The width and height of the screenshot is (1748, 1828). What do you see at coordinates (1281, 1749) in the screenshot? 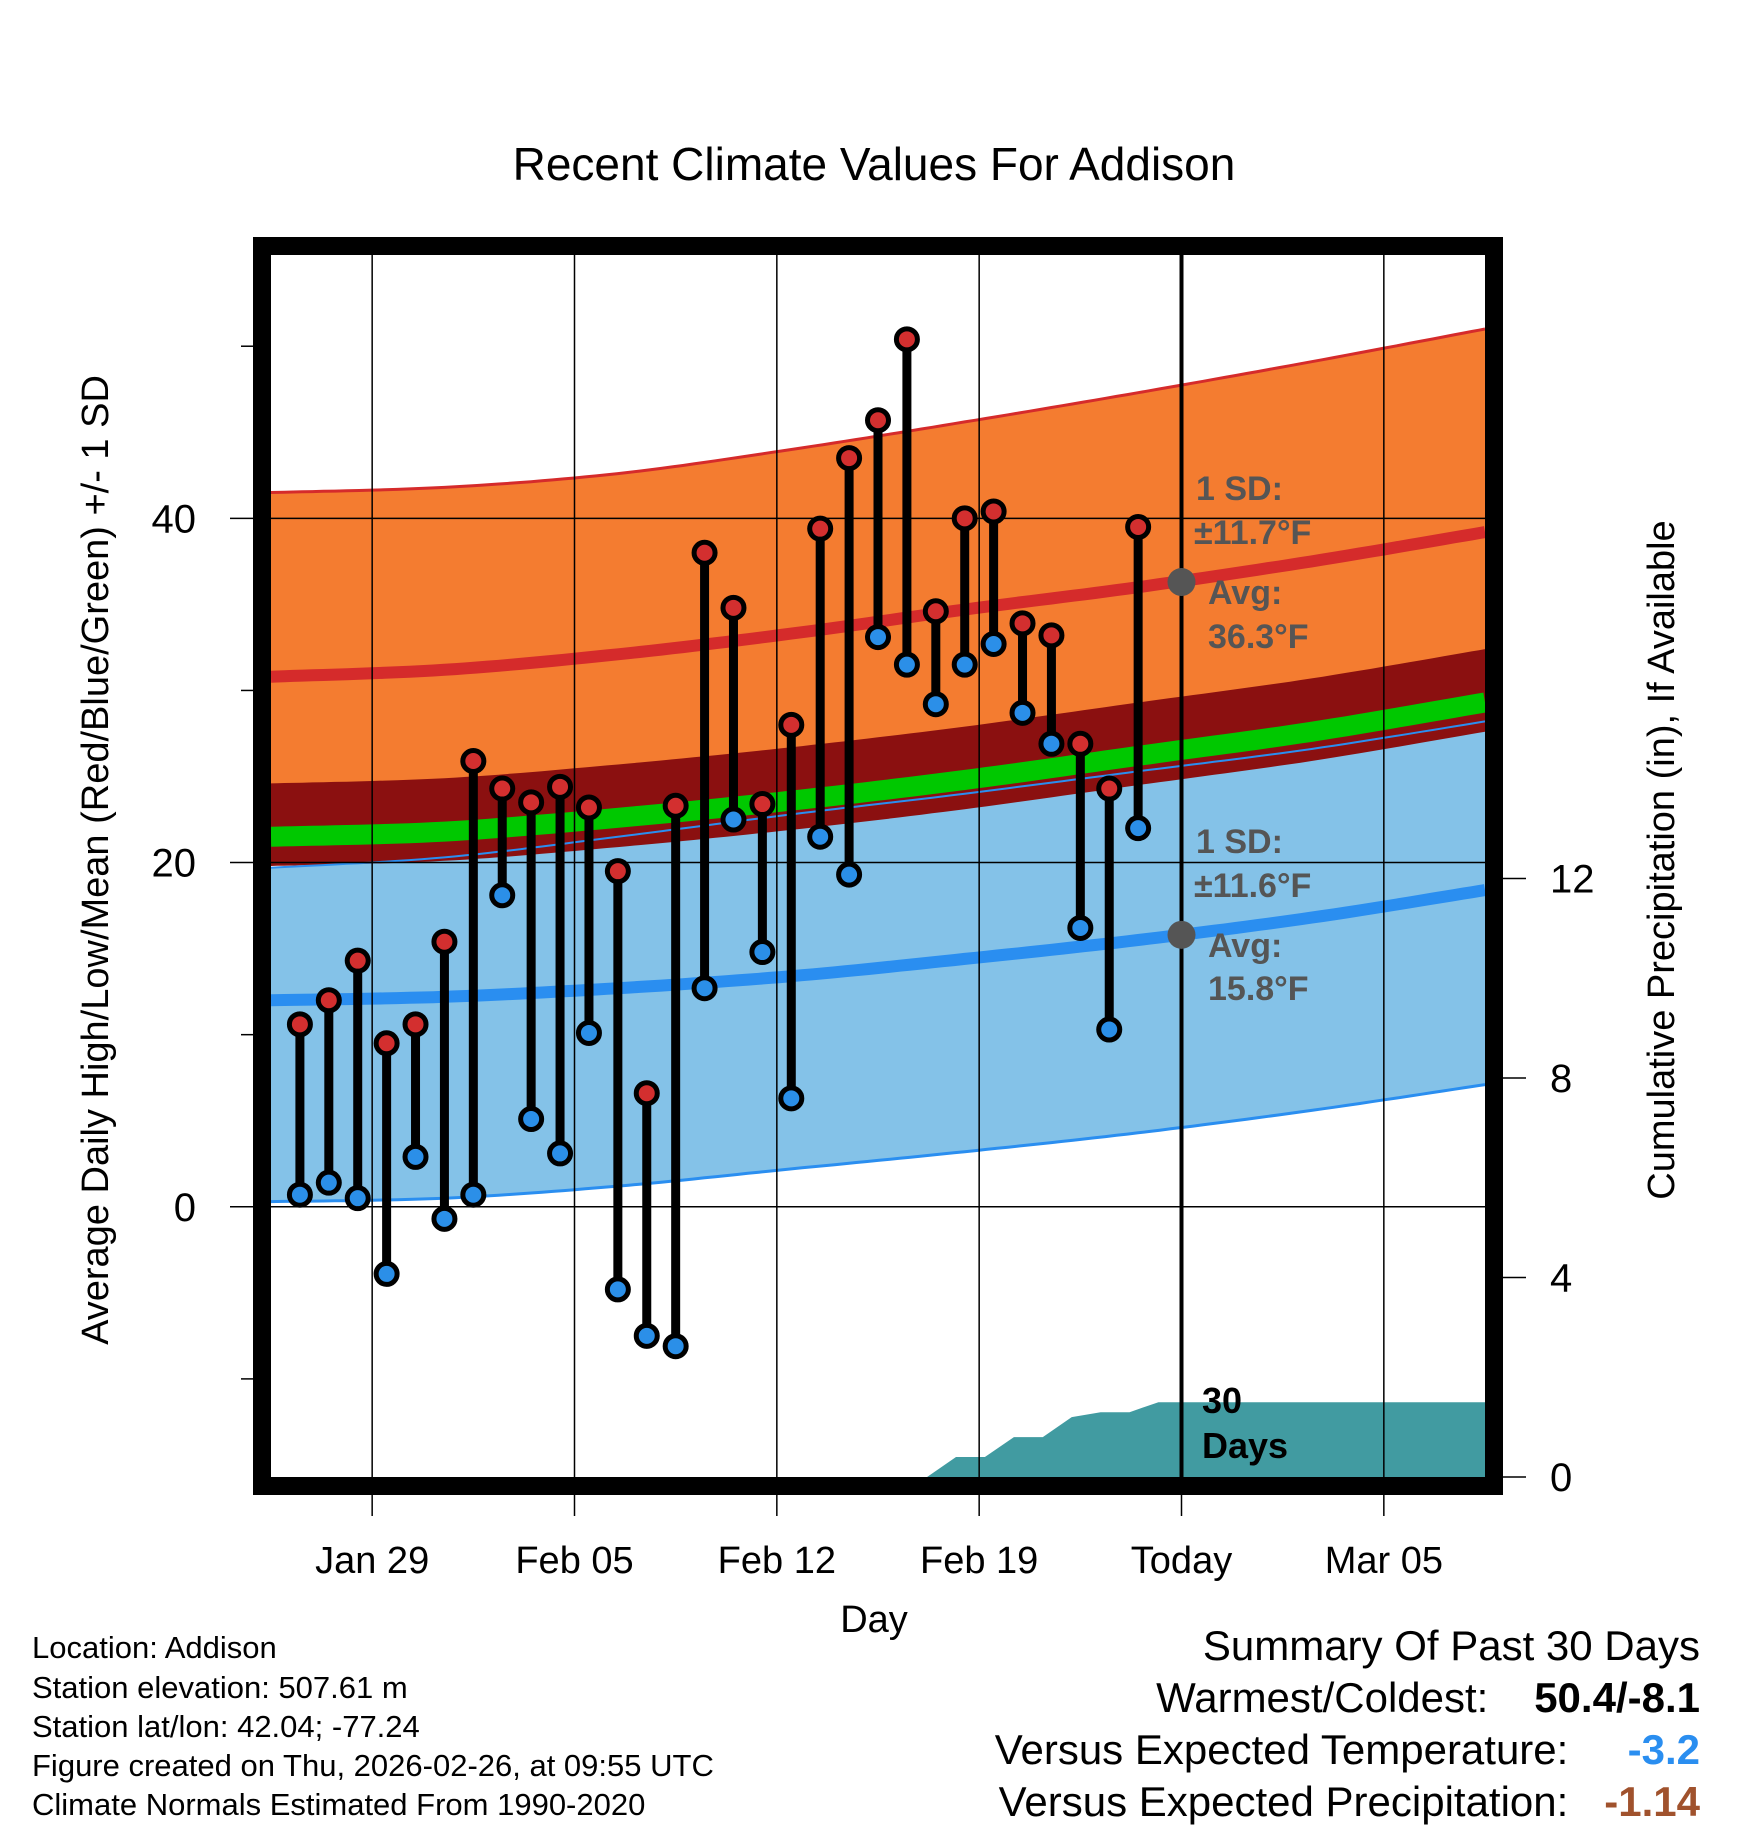
I see `summary-temp-label: Versus Expected Temperature:` at bounding box center [1281, 1749].